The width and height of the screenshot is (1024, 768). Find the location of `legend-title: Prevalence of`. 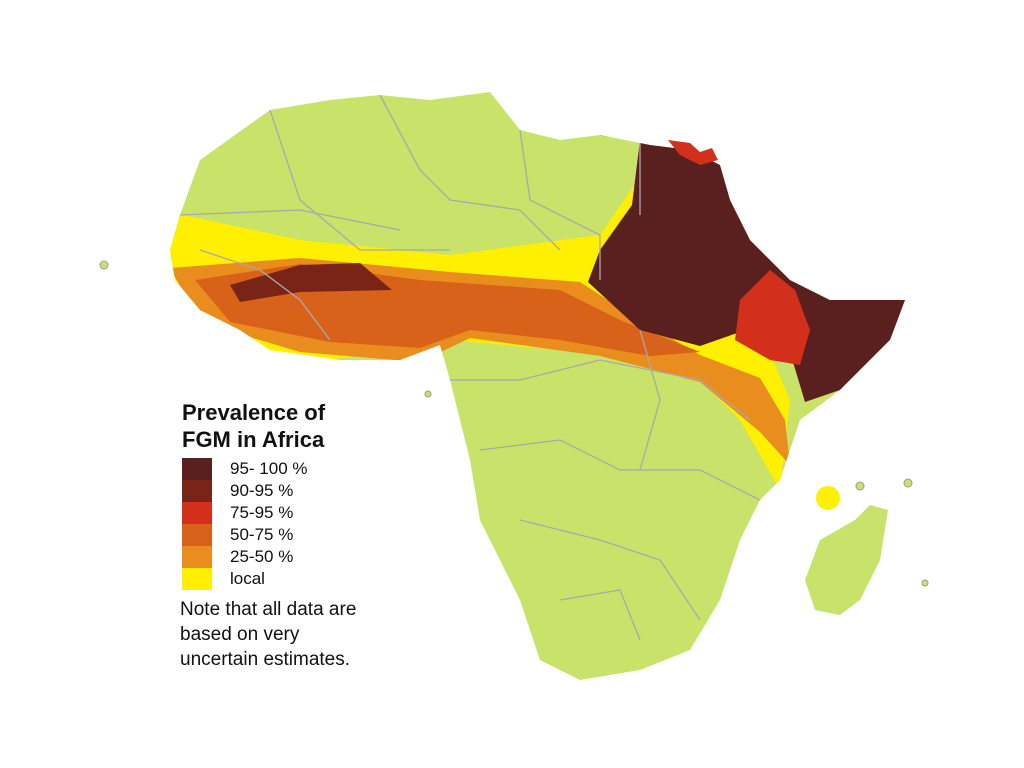

legend-title: Prevalence of is located at coordinates (254, 412).